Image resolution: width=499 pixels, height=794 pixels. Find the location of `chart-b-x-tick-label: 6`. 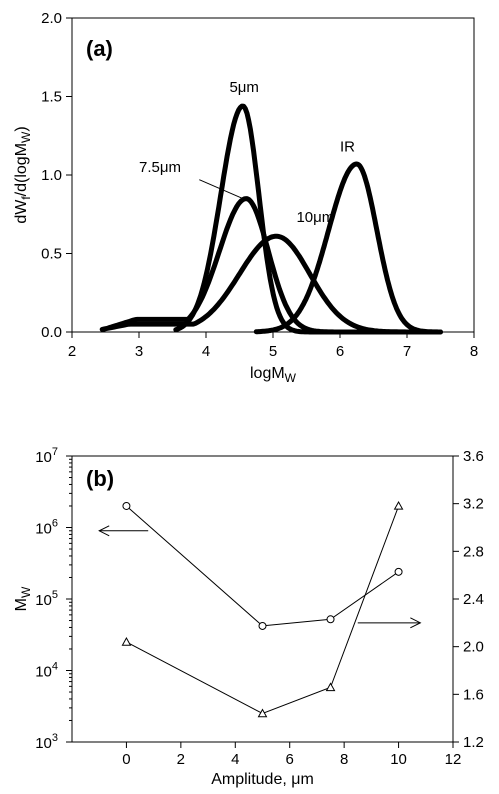

chart-b-x-tick-label: 6 is located at coordinates (290, 759).